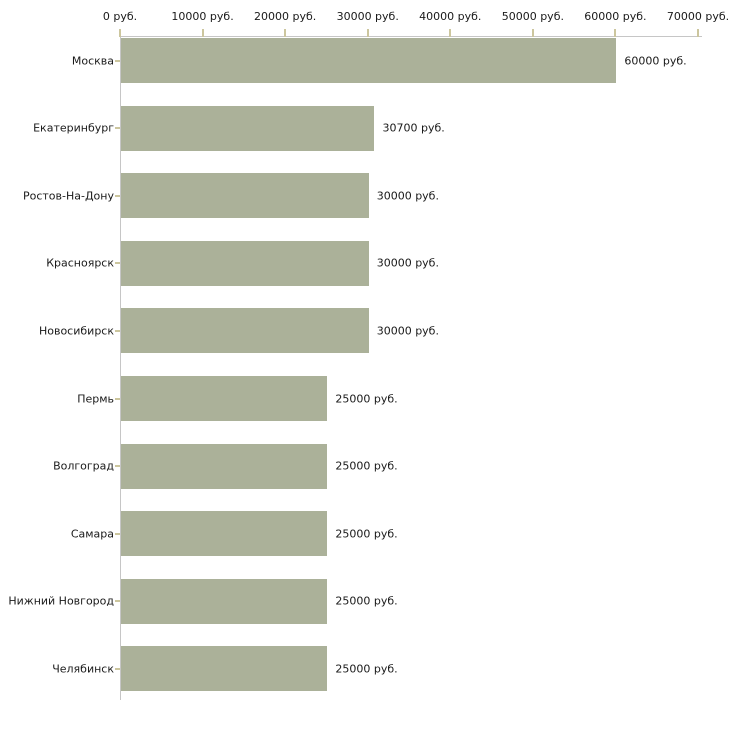  Describe the element at coordinates (120, 368) in the screenshot. I see `y-axis-line` at that location.